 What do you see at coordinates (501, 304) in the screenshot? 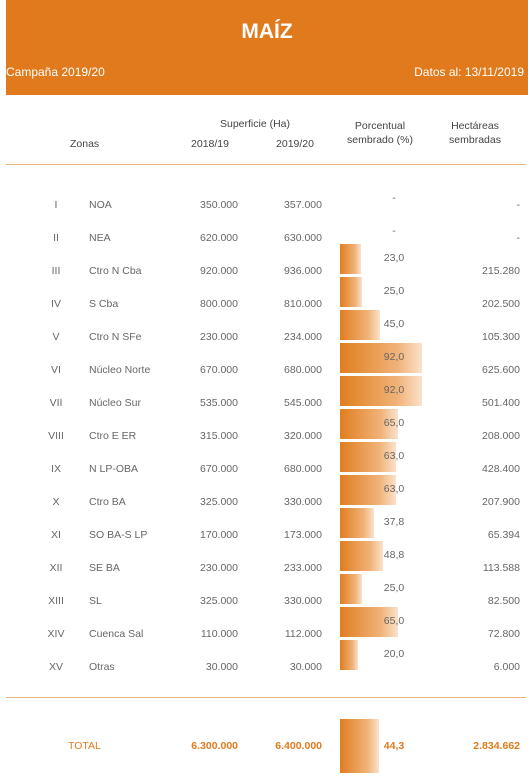
I see `hectares-value: 202.500` at bounding box center [501, 304].